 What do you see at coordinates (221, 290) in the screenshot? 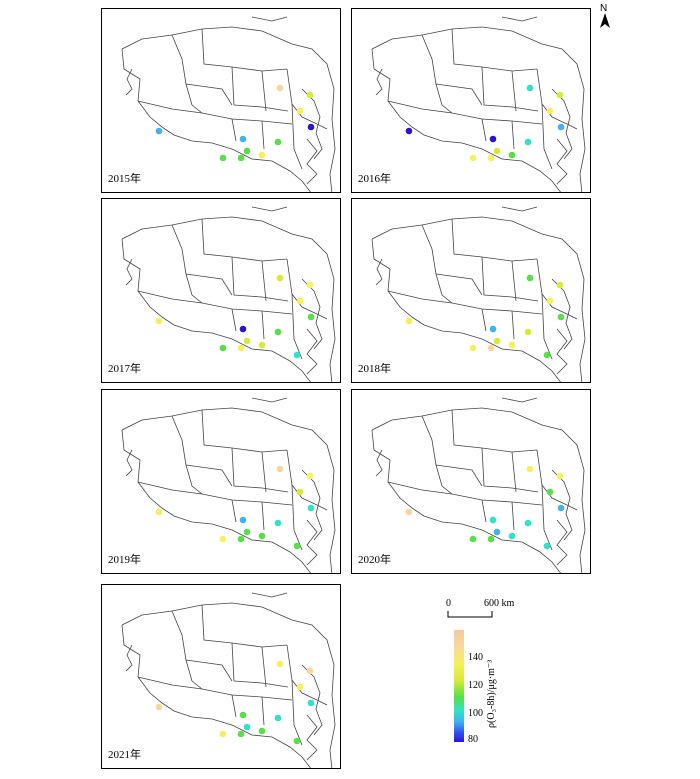
I see `map-panel-3: 2017年` at bounding box center [221, 290].